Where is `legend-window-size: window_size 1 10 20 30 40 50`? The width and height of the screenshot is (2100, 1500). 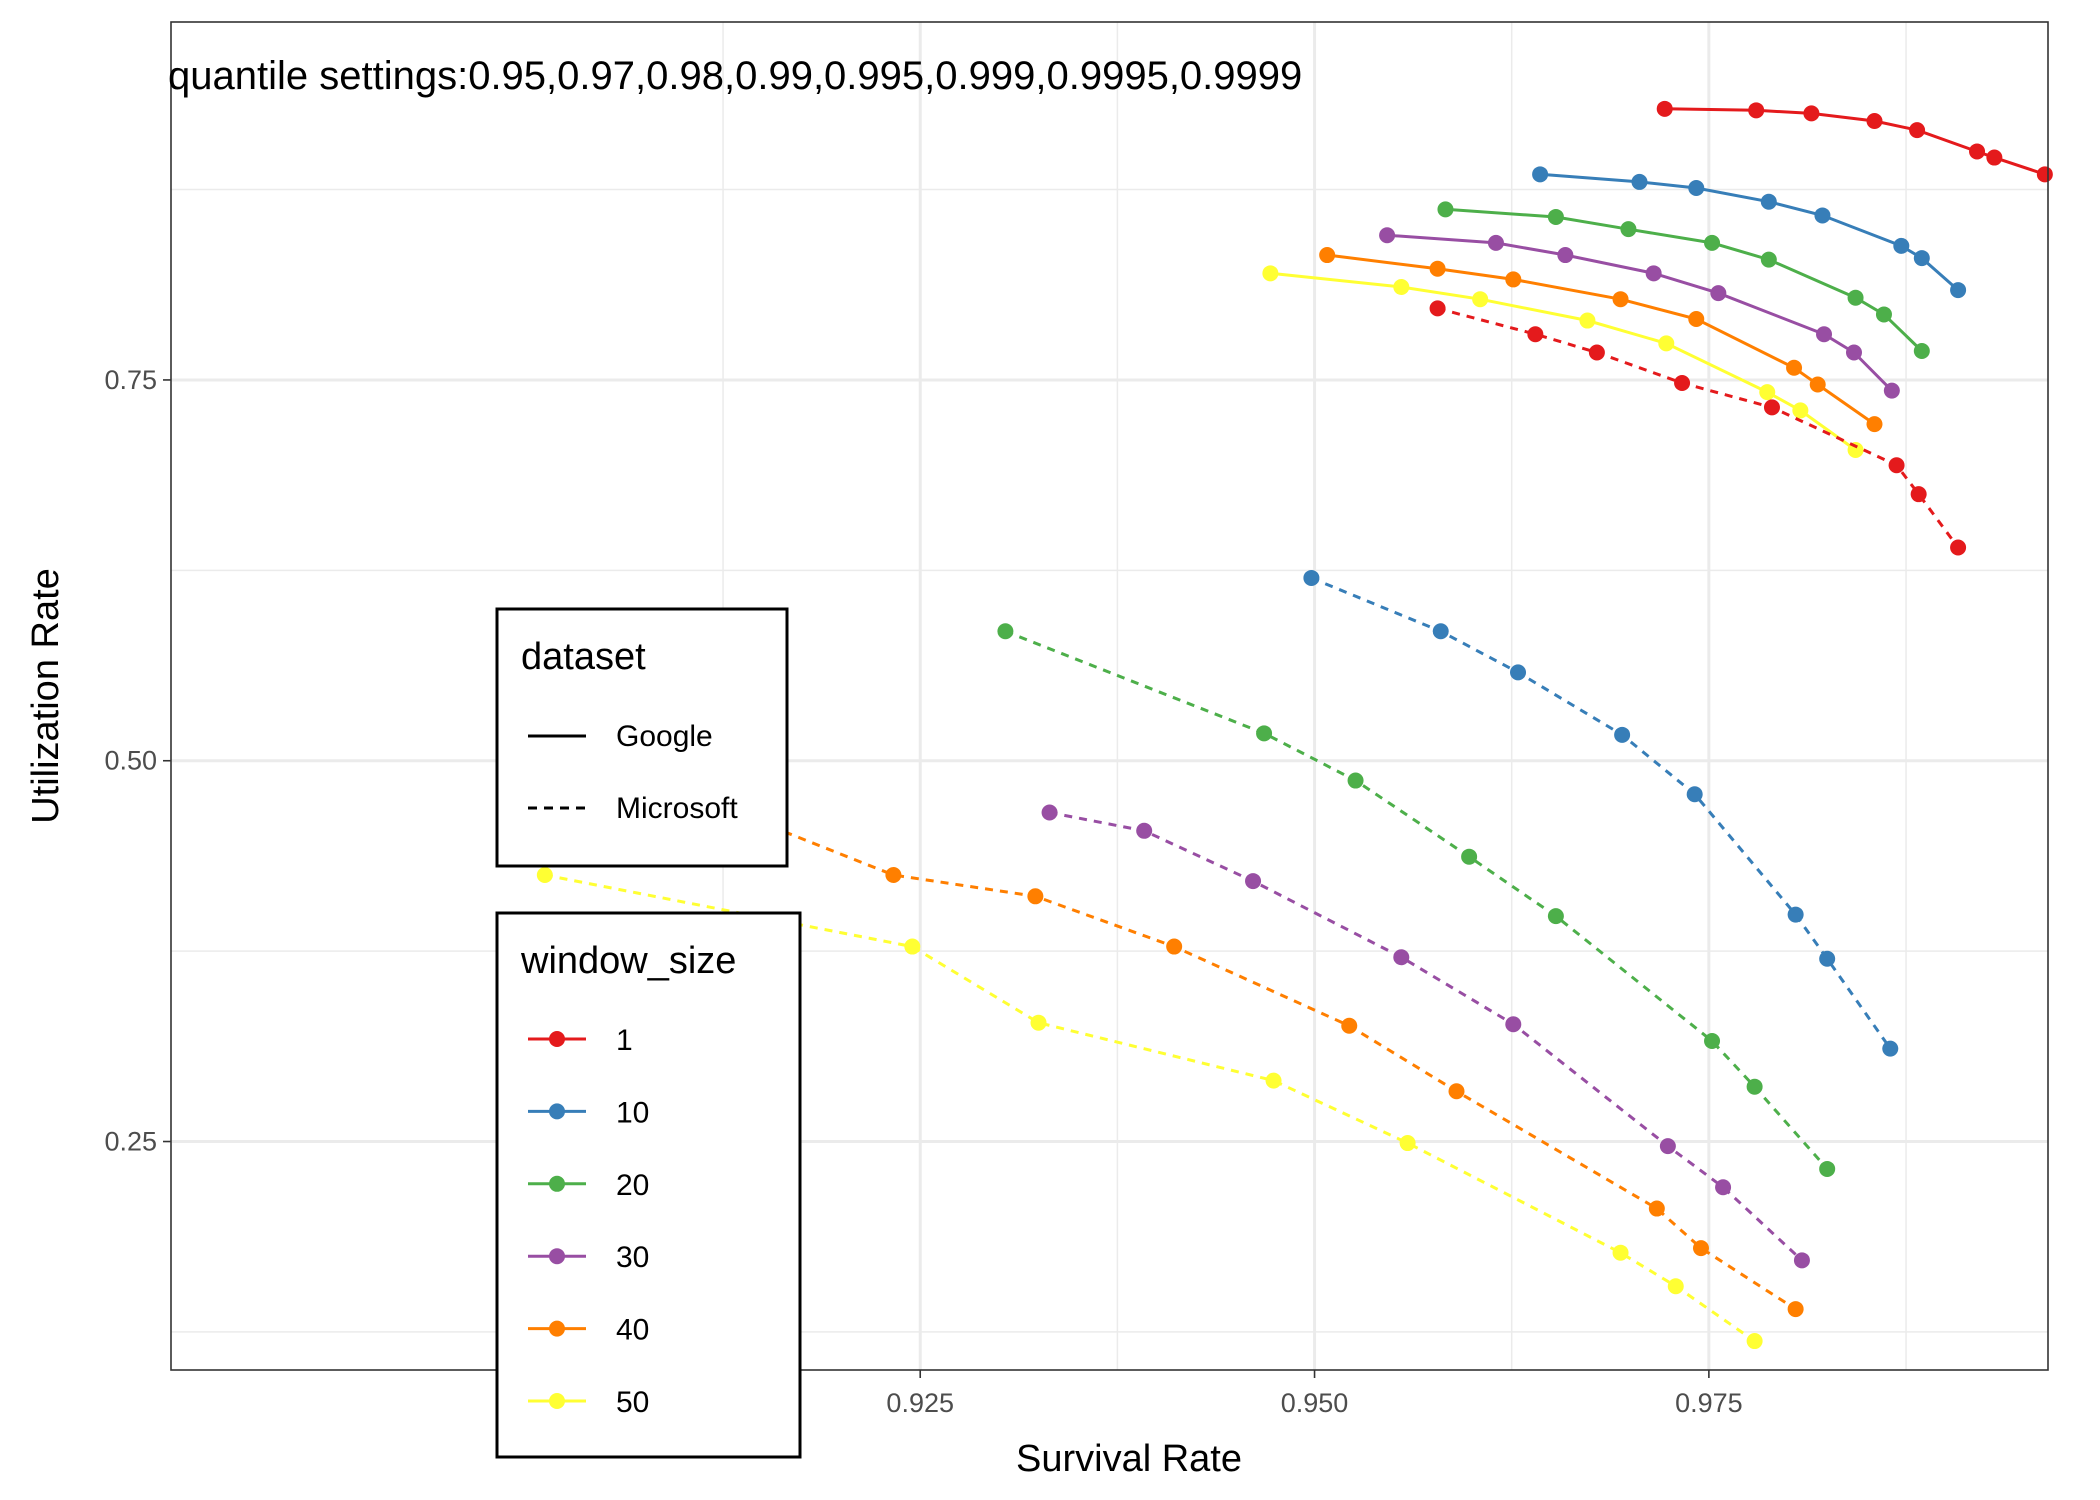
legend-window-size: window_size 1 10 20 30 40 50 is located at coordinates (648, 1185).